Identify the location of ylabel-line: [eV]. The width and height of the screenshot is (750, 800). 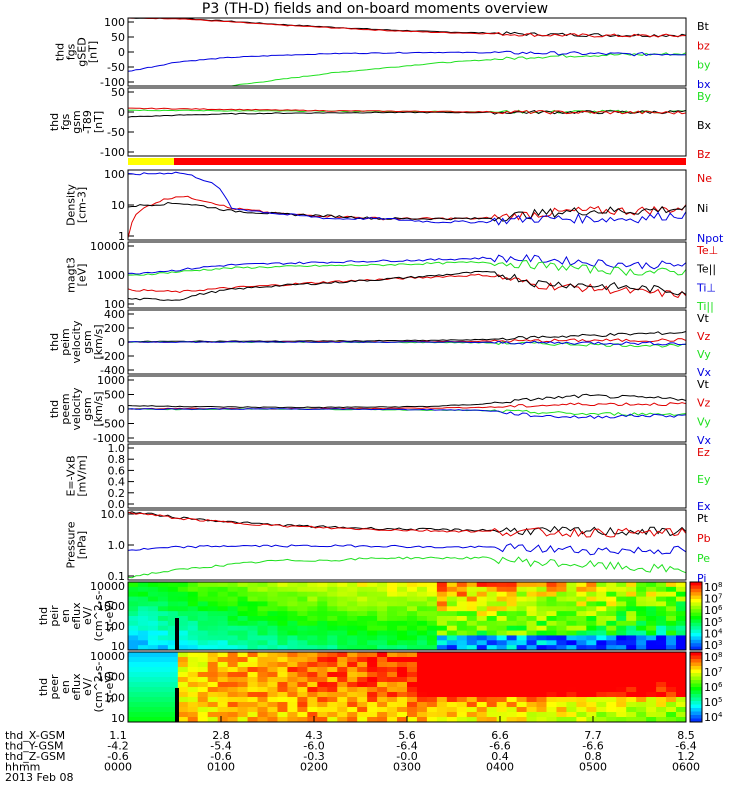
(82, 275).